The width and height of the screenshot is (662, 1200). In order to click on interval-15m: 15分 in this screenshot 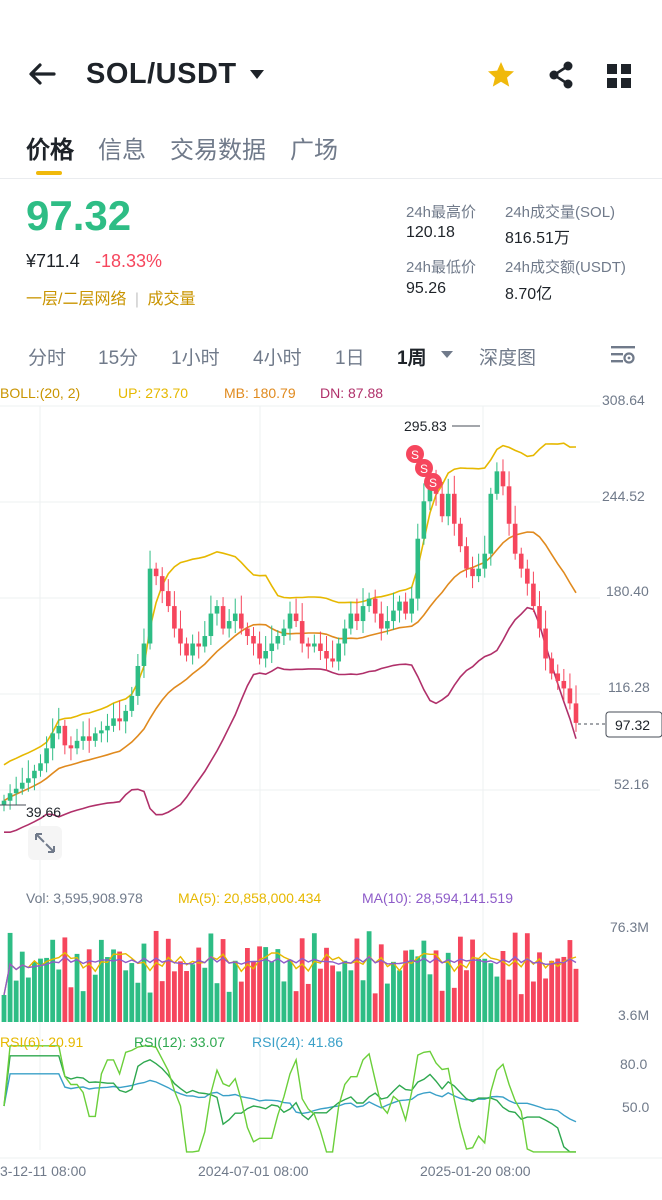, I will do `click(118, 358)`.